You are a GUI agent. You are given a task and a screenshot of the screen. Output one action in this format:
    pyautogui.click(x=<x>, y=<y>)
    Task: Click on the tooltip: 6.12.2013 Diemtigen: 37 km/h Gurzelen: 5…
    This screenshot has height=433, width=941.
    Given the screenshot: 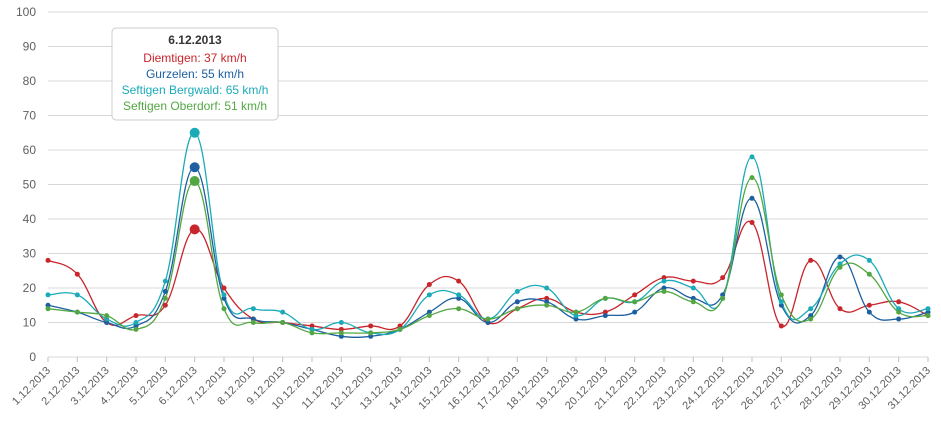 What is the action you would take?
    pyautogui.click(x=195, y=74)
    